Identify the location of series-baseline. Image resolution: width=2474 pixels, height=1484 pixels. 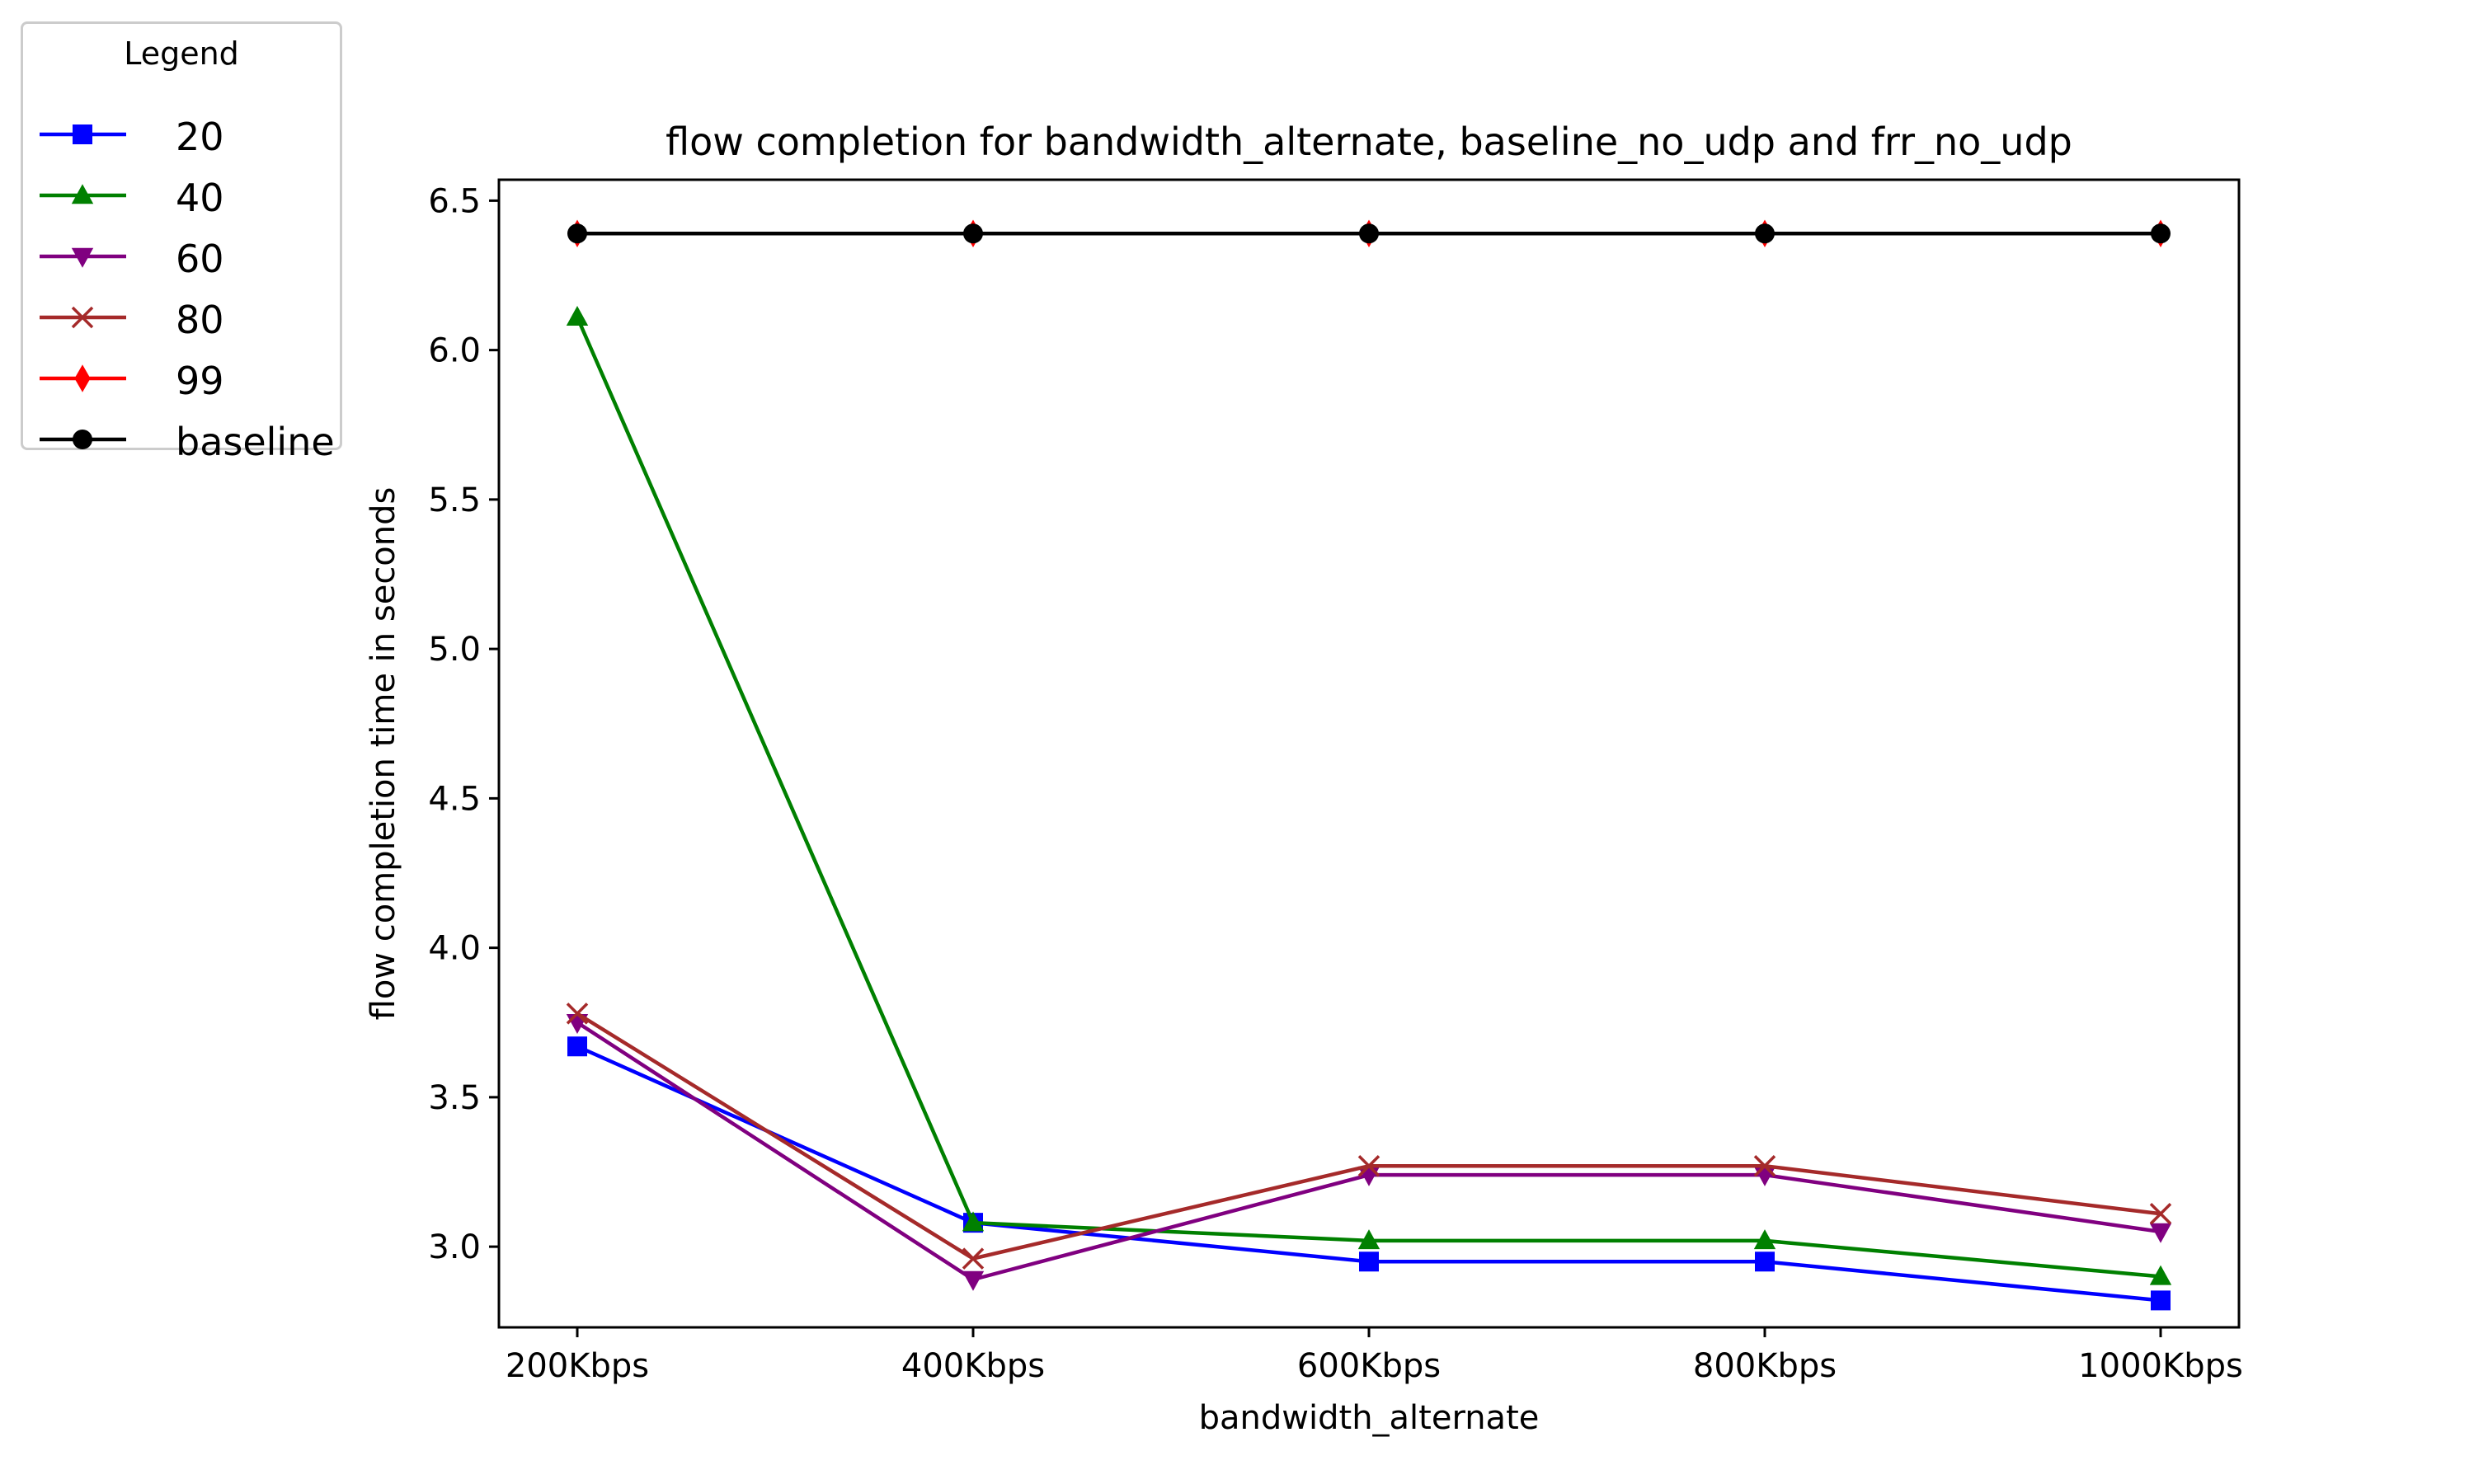
(1369, 233).